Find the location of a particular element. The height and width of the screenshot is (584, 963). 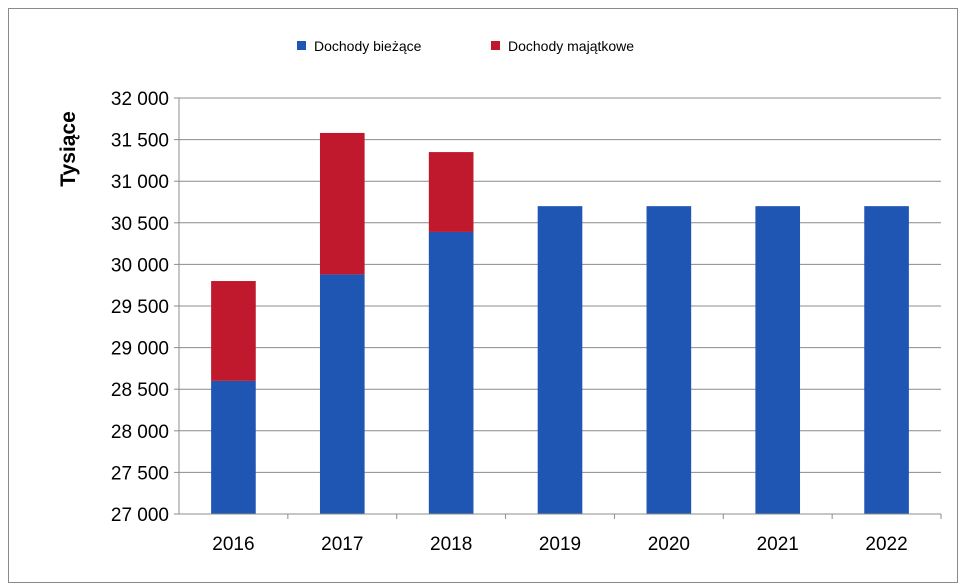

bar-dochody-biezace-2018 is located at coordinates (451, 372).